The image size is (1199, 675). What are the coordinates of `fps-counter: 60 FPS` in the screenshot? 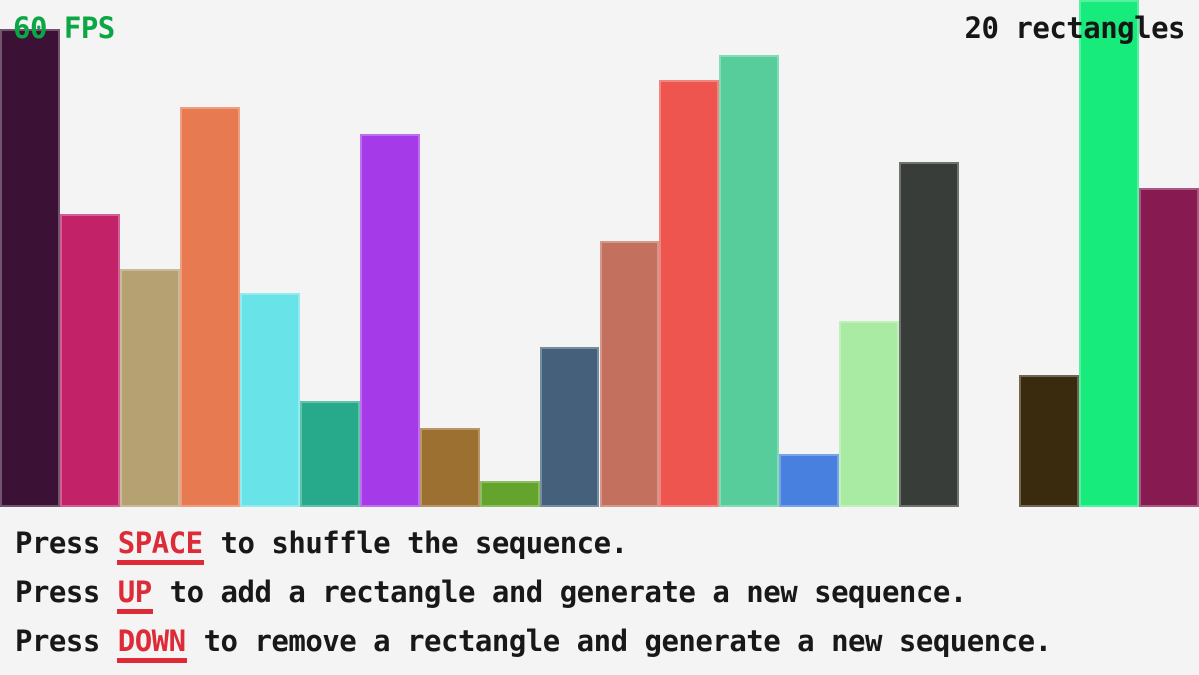 It's located at (64, 28).